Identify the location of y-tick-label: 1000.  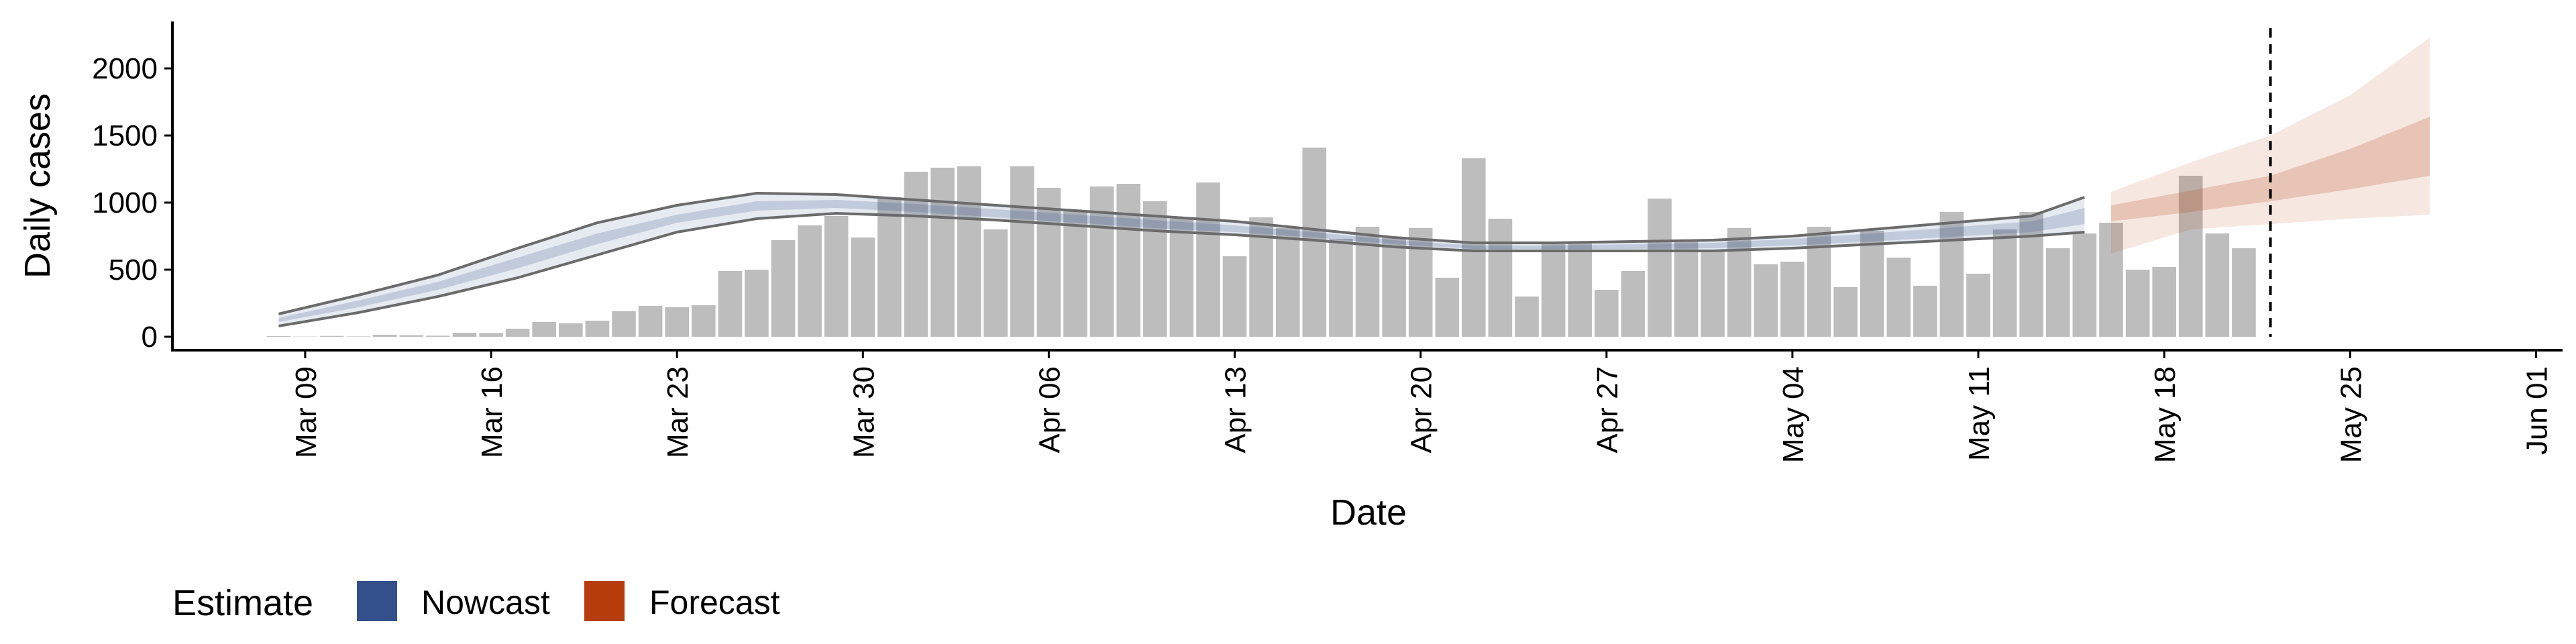
(125, 202).